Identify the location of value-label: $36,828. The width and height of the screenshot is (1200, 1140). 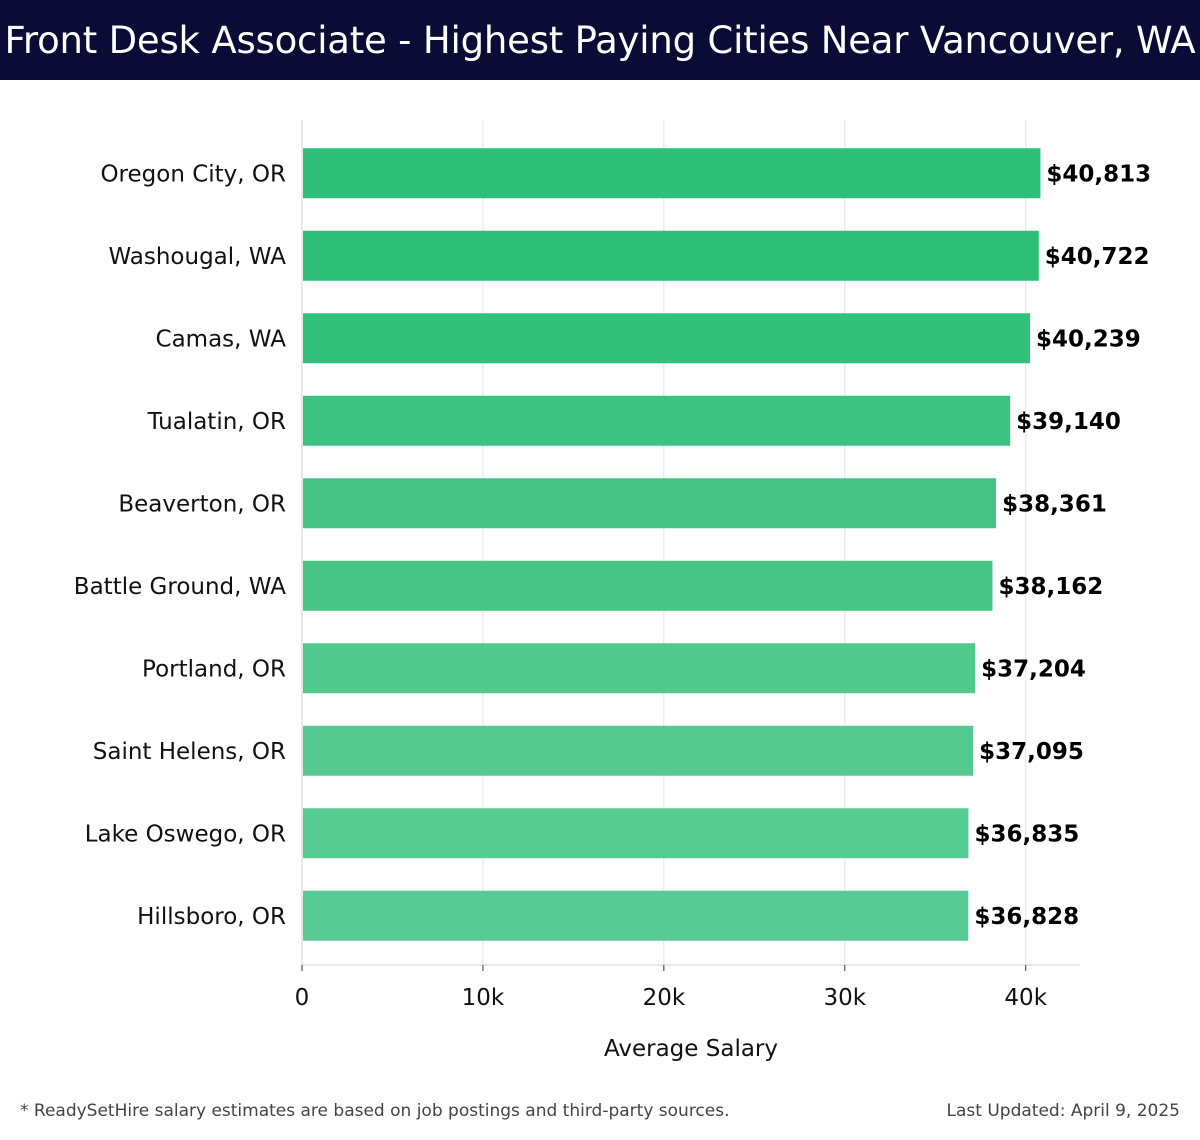
(1026, 917).